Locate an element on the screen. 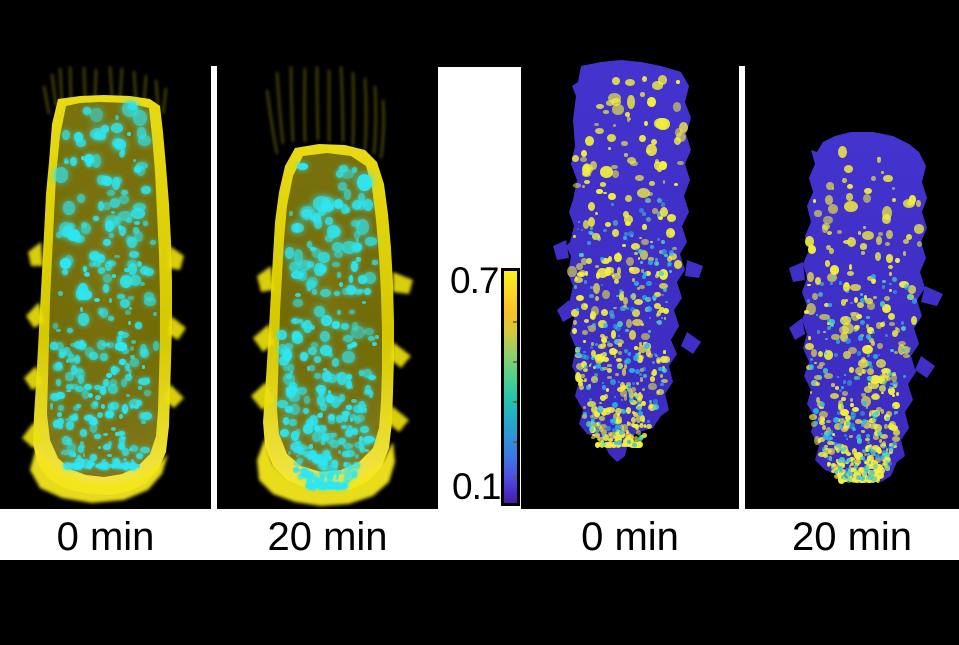  intensity-colorbar is located at coordinates (510, 387).